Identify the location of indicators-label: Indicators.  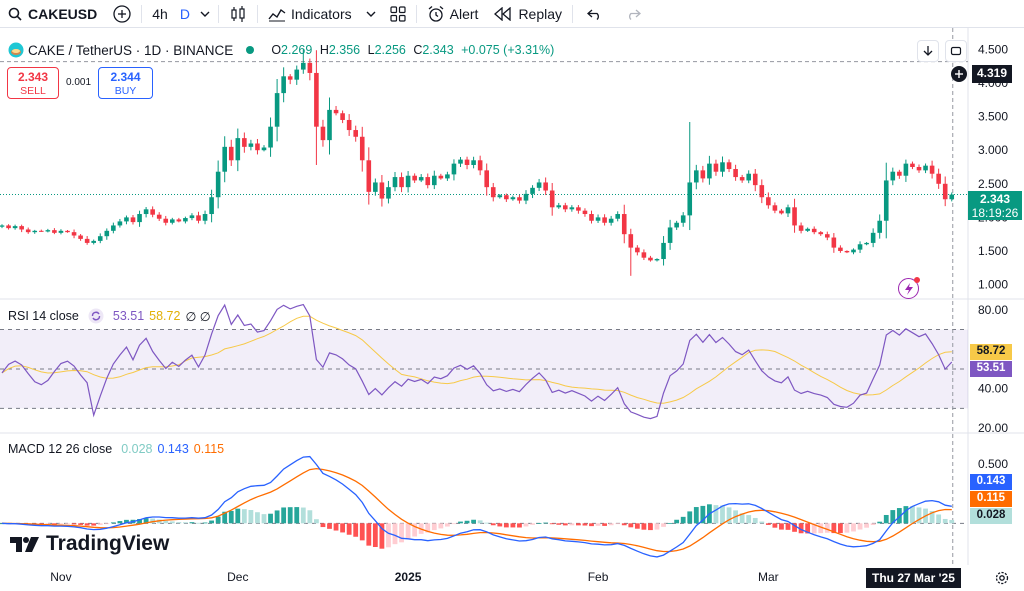
(321, 13).